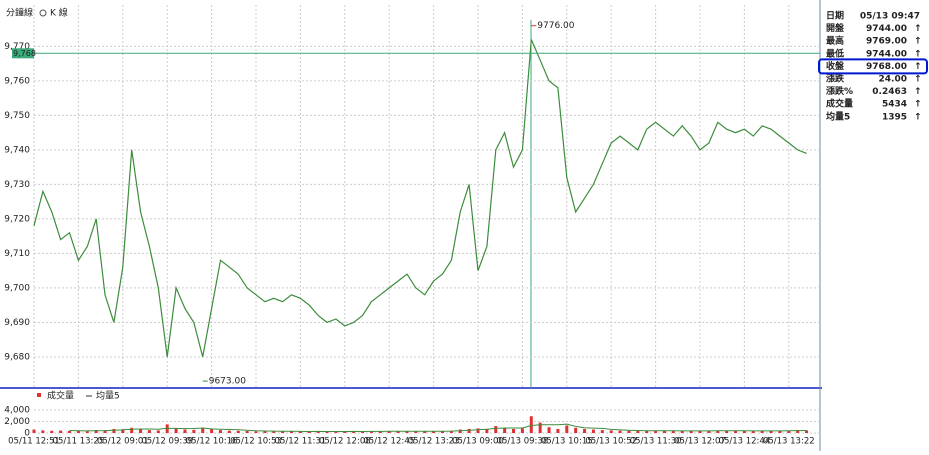 This screenshot has height=455, width=929. I want to click on x-tick-label: 05/12 12:45, so click(389, 442).